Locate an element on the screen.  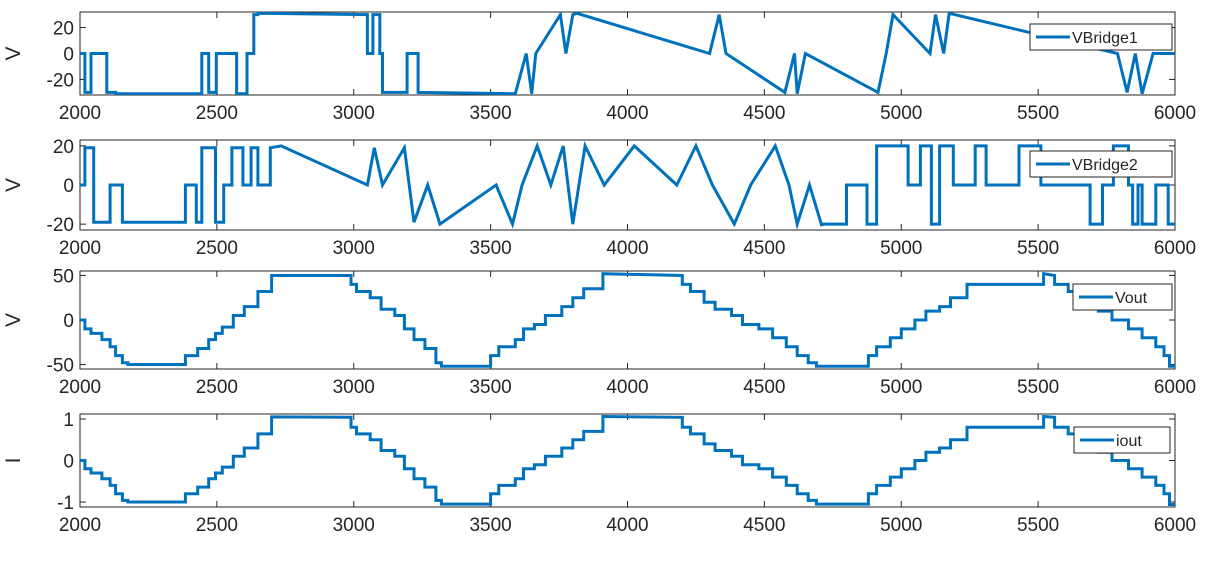
legend: Vout is located at coordinates (1122, 297).